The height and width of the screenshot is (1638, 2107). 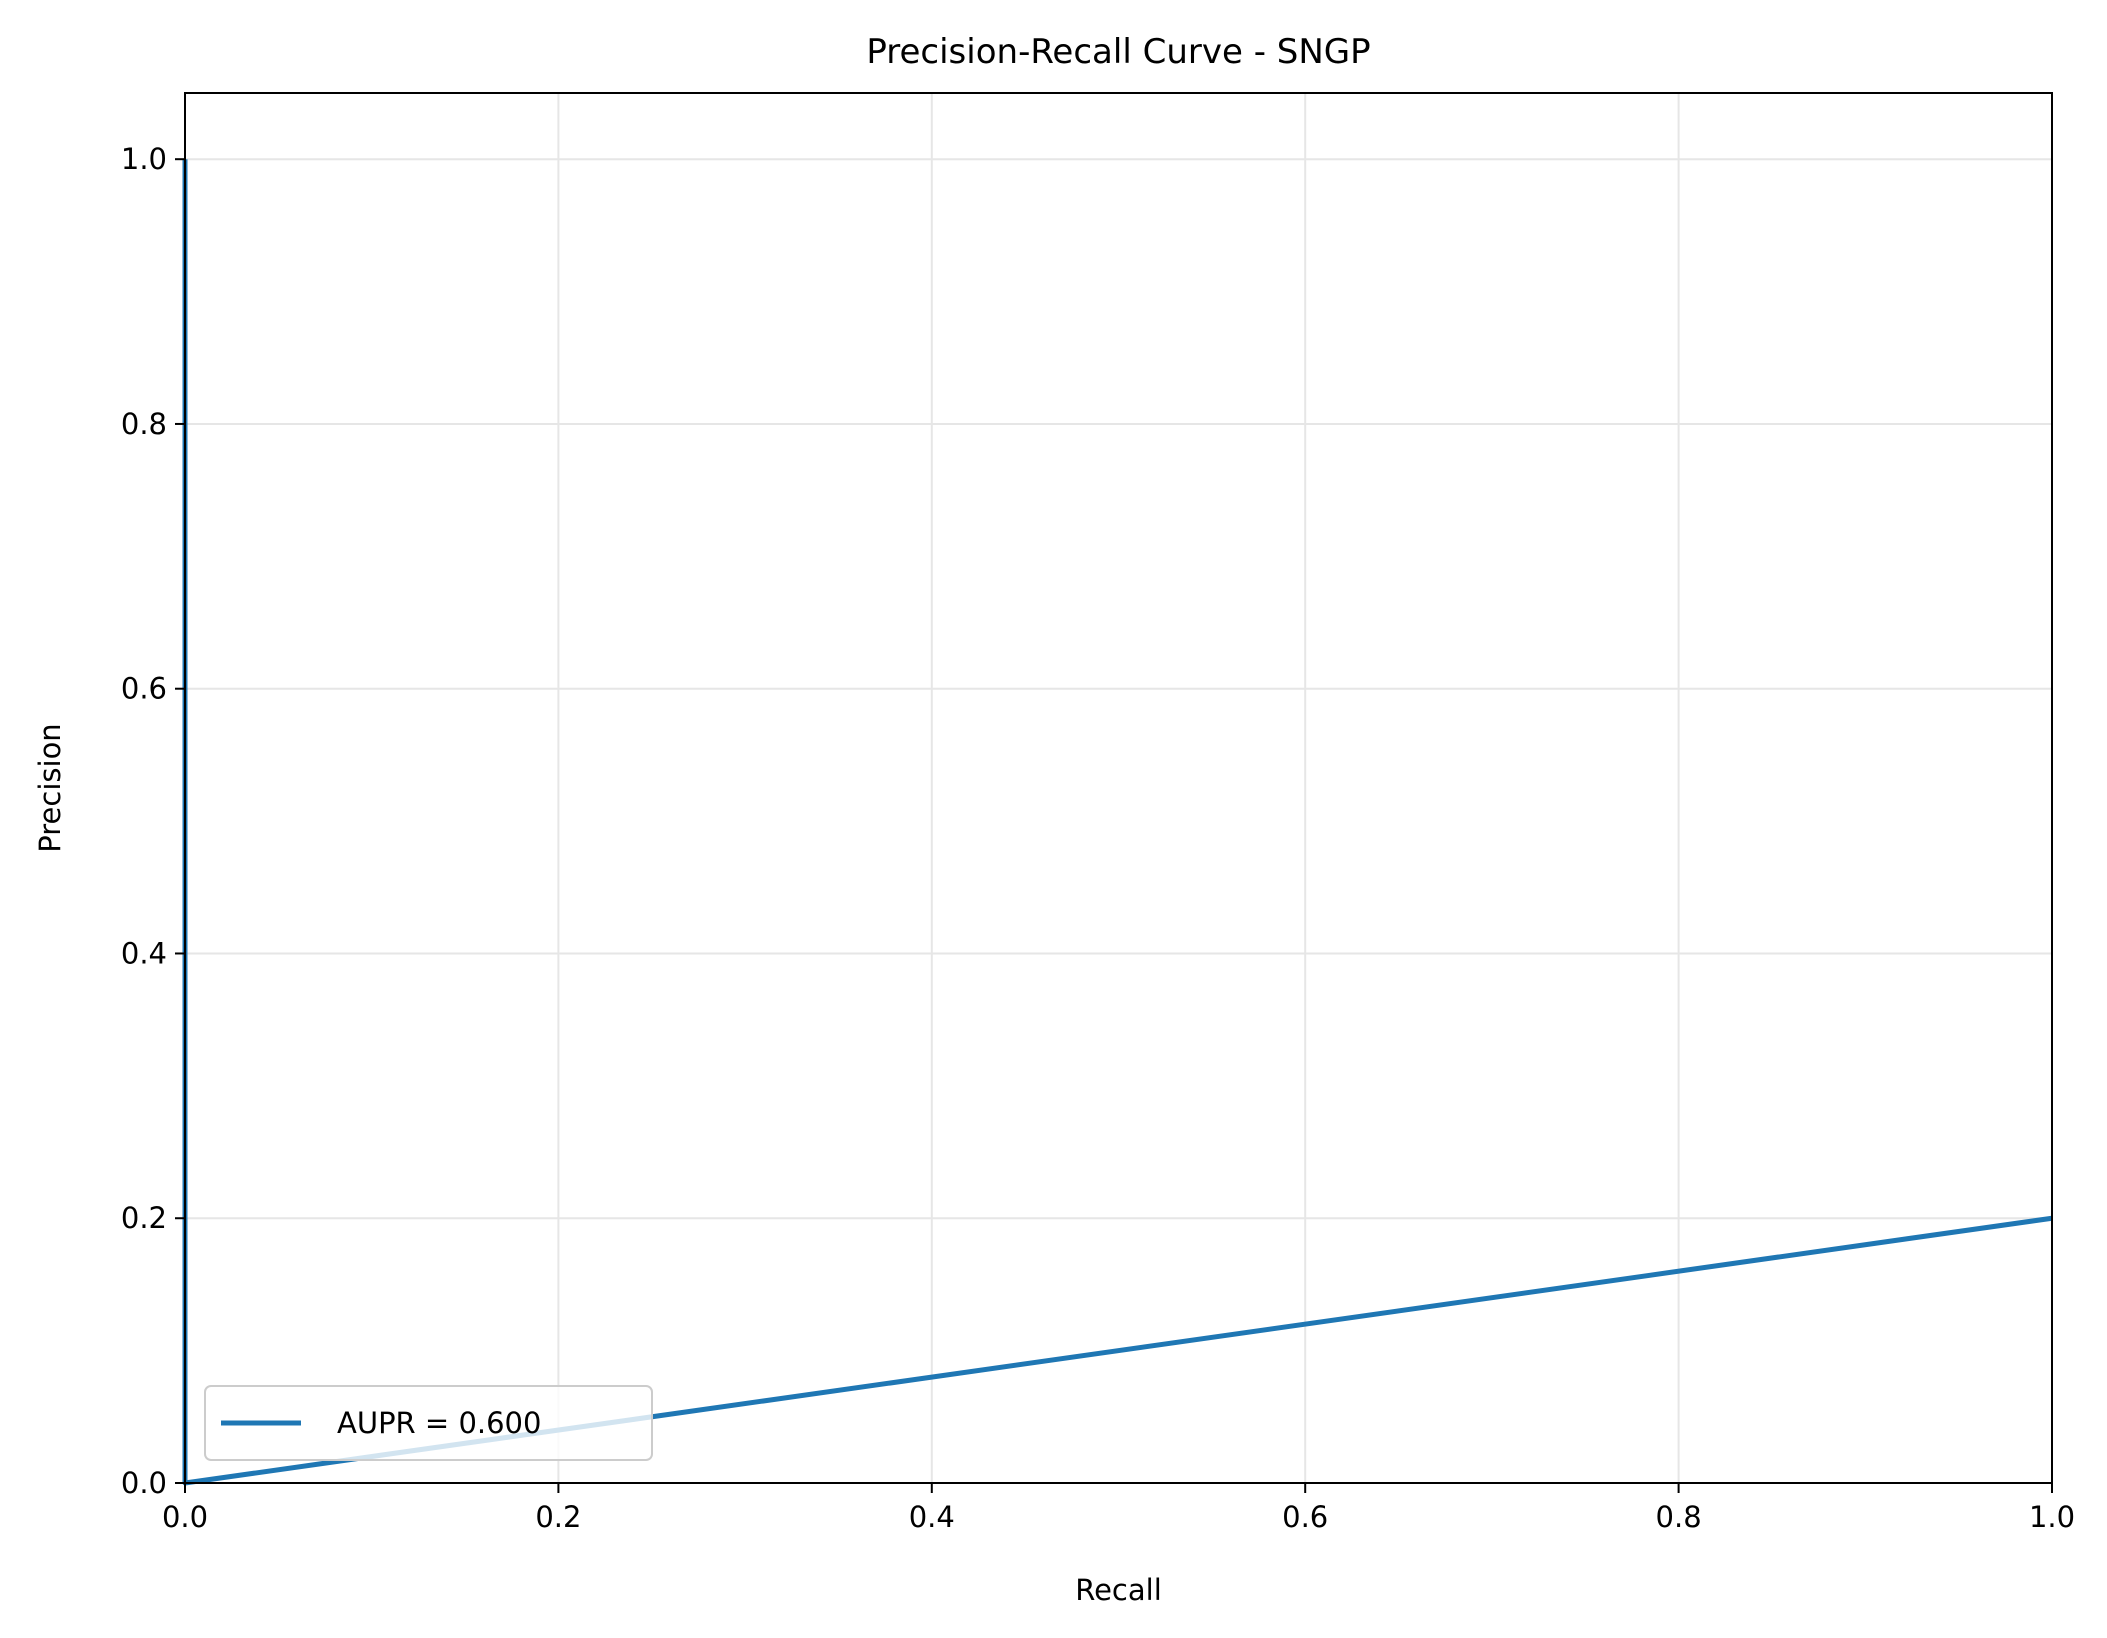 What do you see at coordinates (144, 689) in the screenshot?
I see `y-tick-label: 0.6` at bounding box center [144, 689].